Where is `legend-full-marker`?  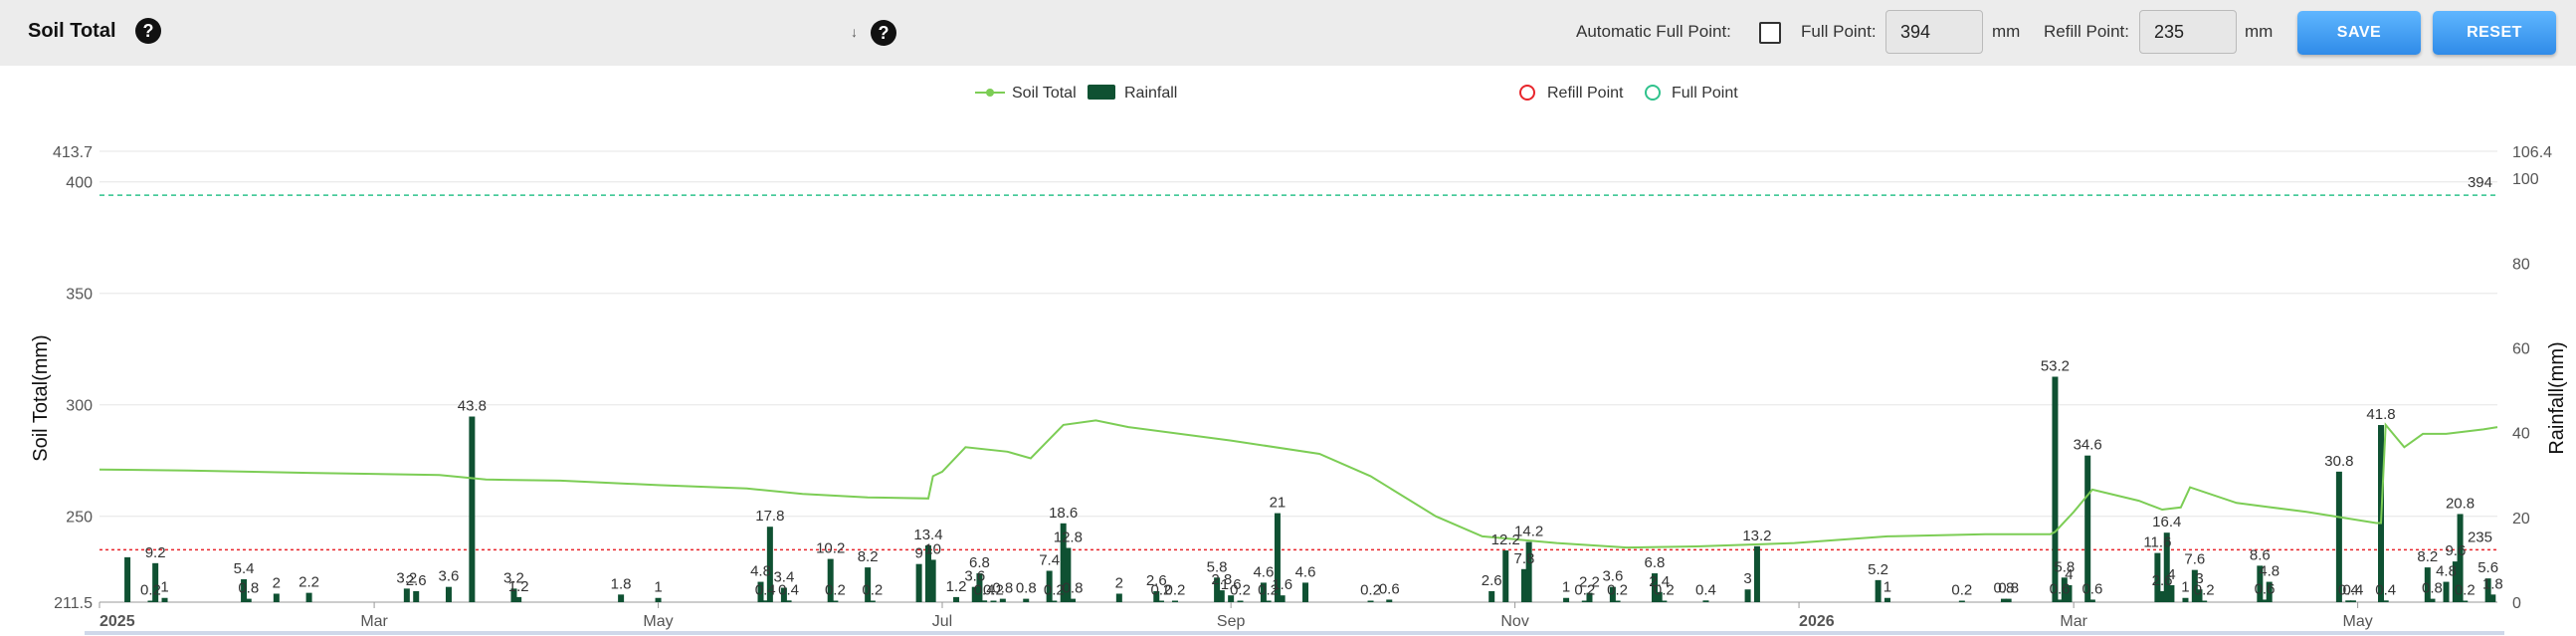 legend-full-marker is located at coordinates (1653, 93).